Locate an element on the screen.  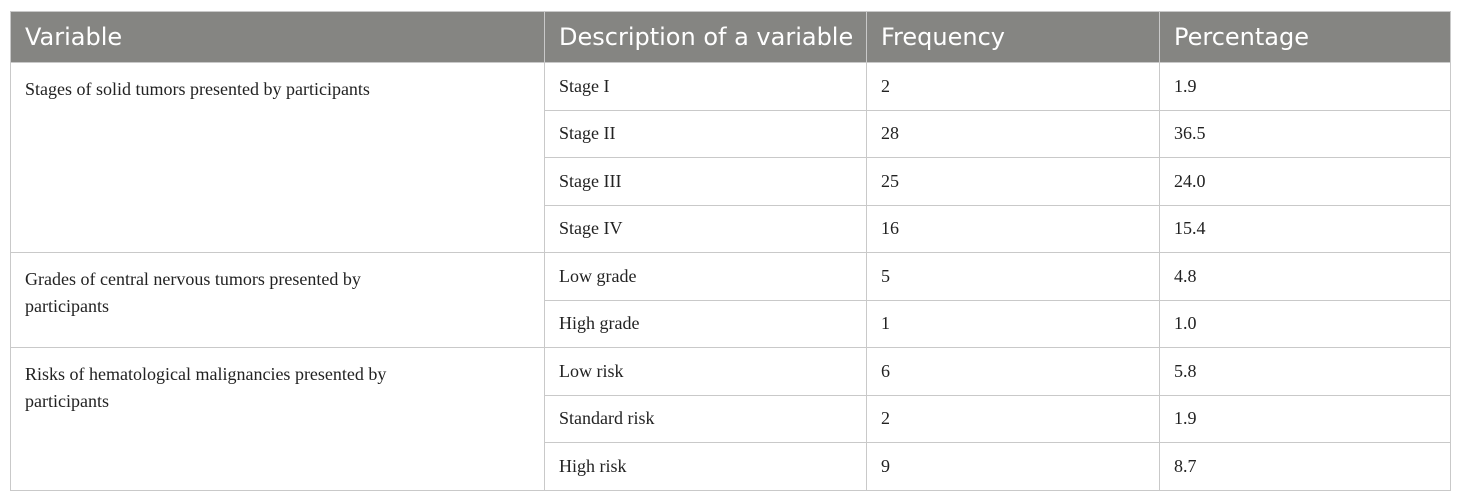
cell-frequency: 1 is located at coordinates (1013, 323).